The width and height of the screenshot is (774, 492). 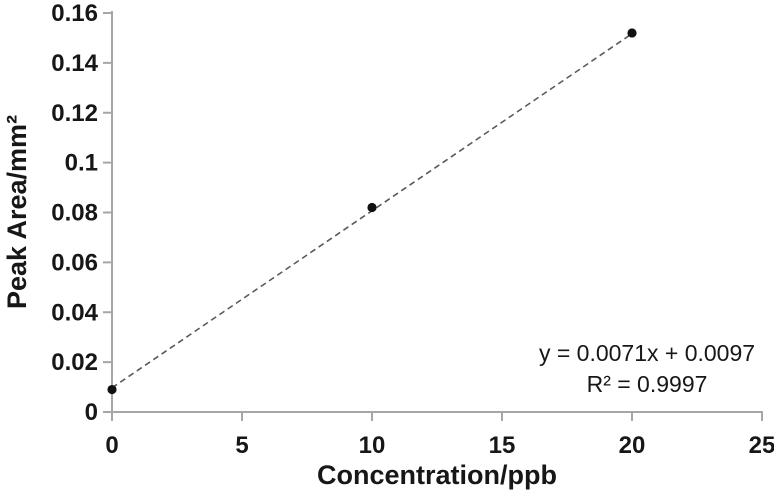 What do you see at coordinates (74, 113) in the screenshot?
I see `y-tick-label: 0.12` at bounding box center [74, 113].